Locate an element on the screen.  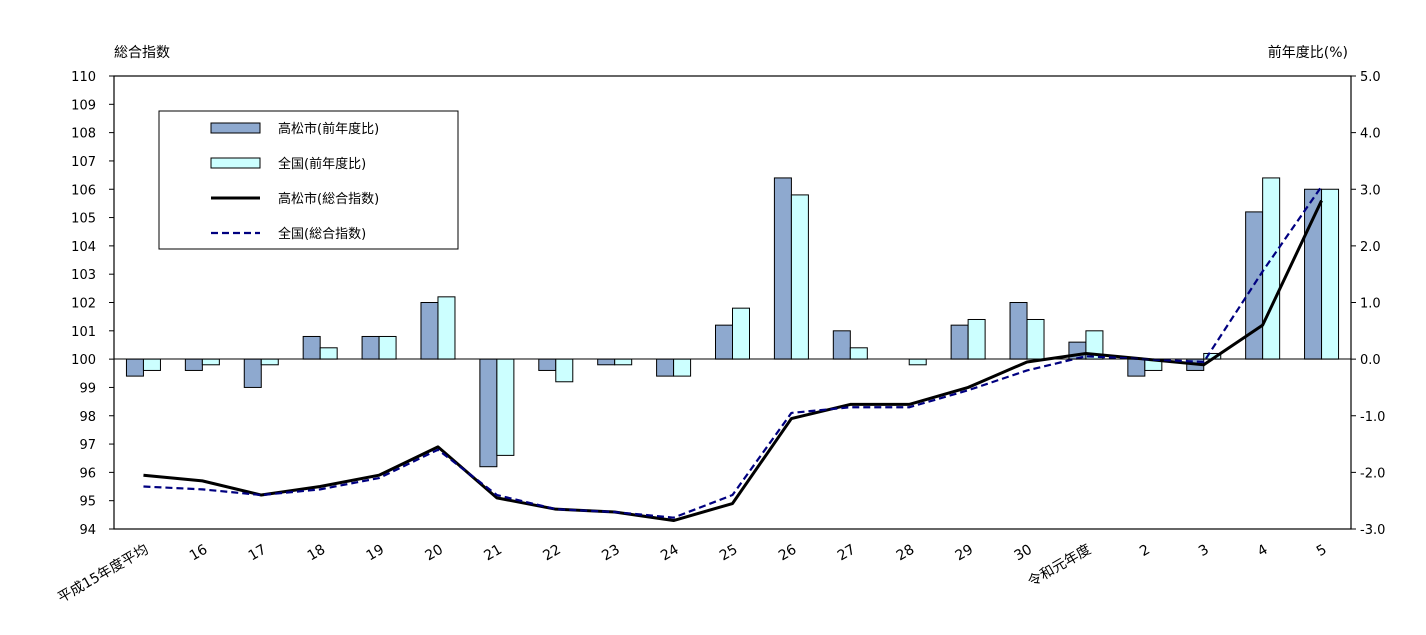
x-tick-label-0: 平成15年度平均 is located at coordinates (103, 574).